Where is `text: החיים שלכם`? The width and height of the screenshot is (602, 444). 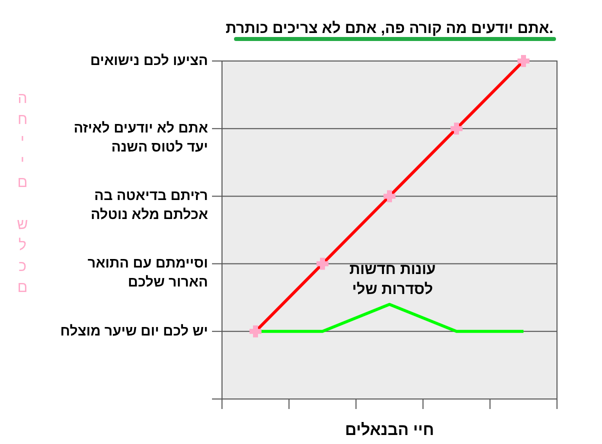
text: החיים שלכם is located at coordinates (22, 195).